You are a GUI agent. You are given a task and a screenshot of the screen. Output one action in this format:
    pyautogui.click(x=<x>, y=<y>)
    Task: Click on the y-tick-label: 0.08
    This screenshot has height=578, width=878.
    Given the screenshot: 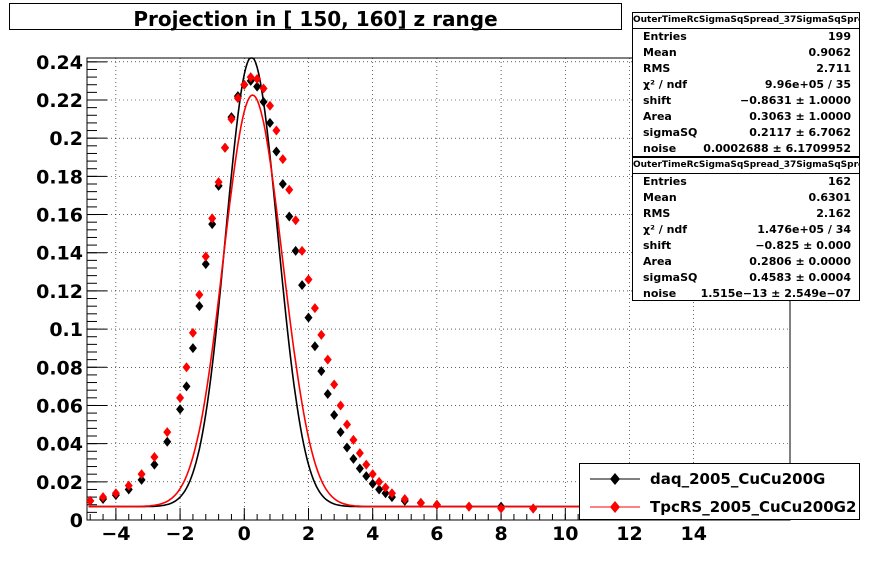 What is the action you would take?
    pyautogui.click(x=59, y=368)
    